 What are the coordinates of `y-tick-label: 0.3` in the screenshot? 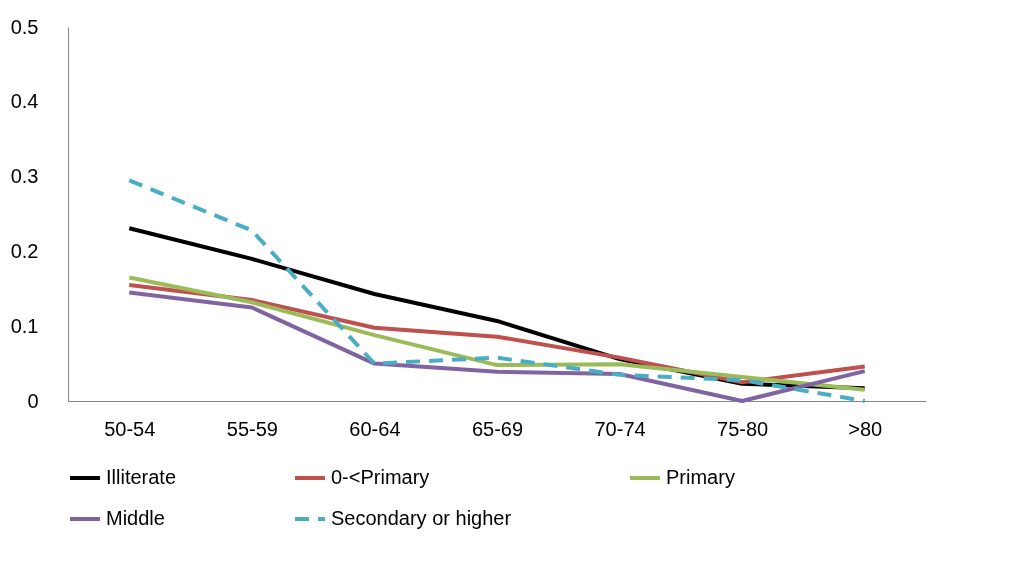 It's located at (24, 176).